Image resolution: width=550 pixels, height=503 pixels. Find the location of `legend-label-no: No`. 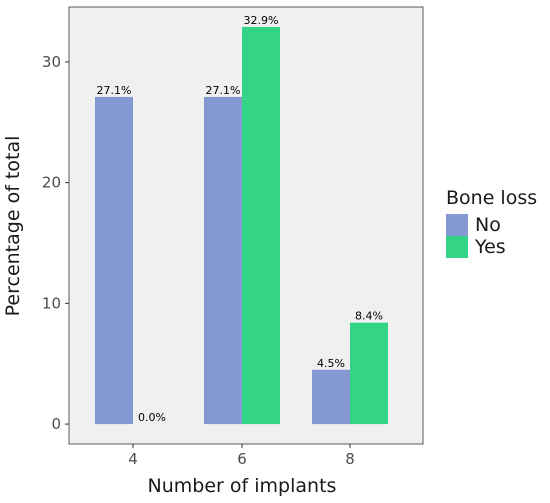

legend-label-no: No is located at coordinates (488, 225).